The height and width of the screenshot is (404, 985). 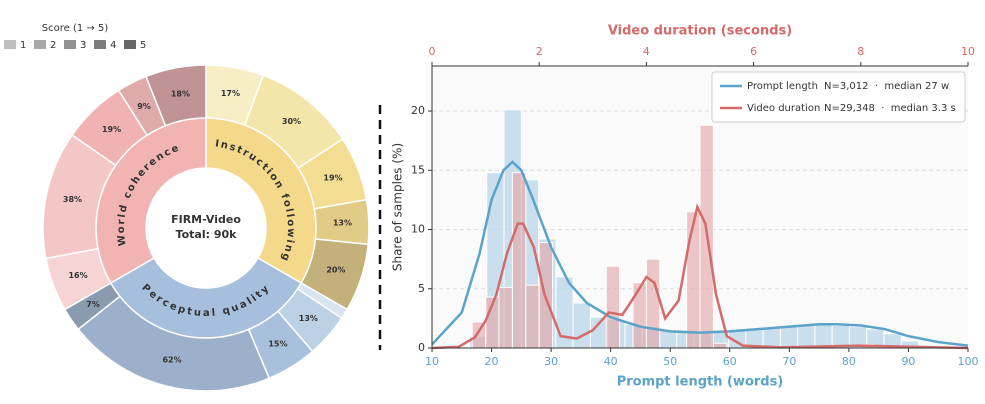 What do you see at coordinates (144, 106) in the screenshot?
I see `segment-label: 9%` at bounding box center [144, 106].